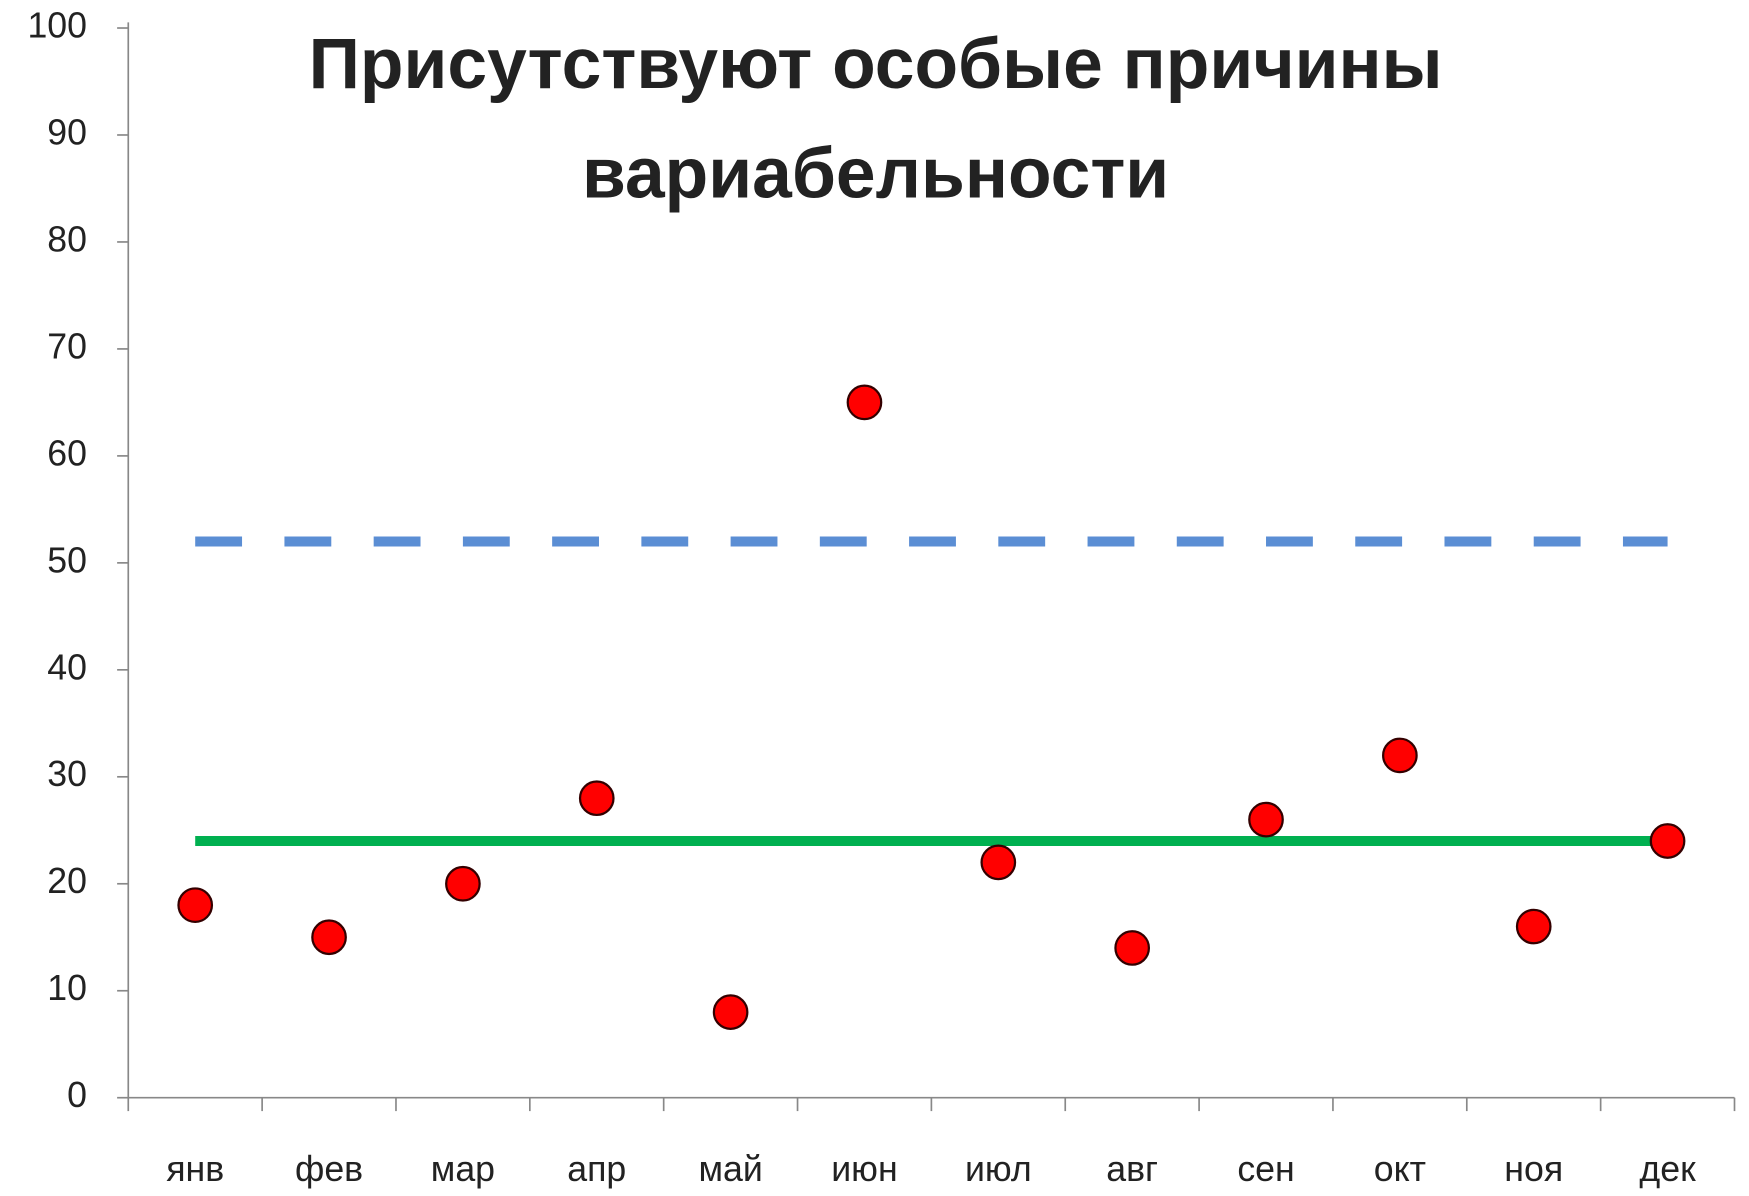 The width and height of the screenshot is (1749, 1196). I want to click on y-tick-label: 0, so click(77, 1095).